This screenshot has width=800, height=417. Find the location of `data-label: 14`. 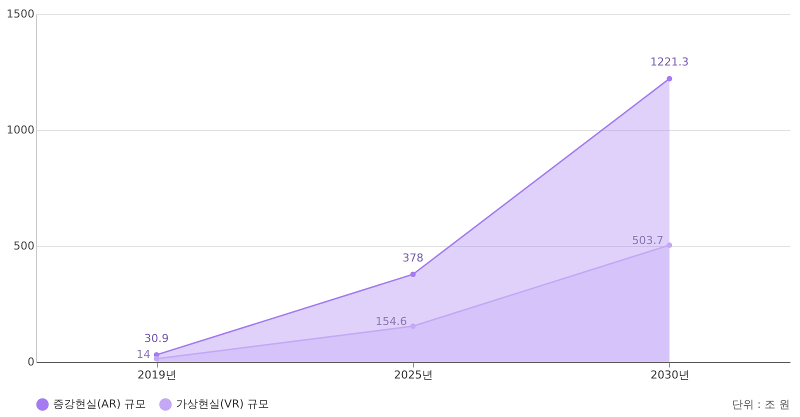

data-label: 14 is located at coordinates (143, 354).